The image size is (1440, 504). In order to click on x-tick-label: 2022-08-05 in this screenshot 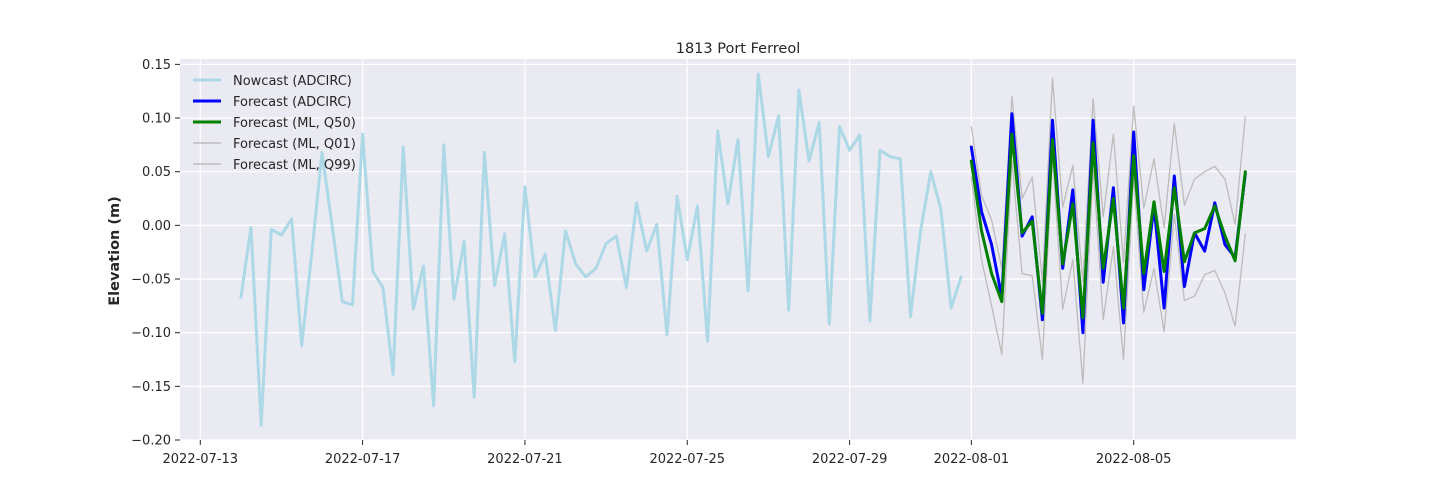, I will do `click(1134, 459)`.